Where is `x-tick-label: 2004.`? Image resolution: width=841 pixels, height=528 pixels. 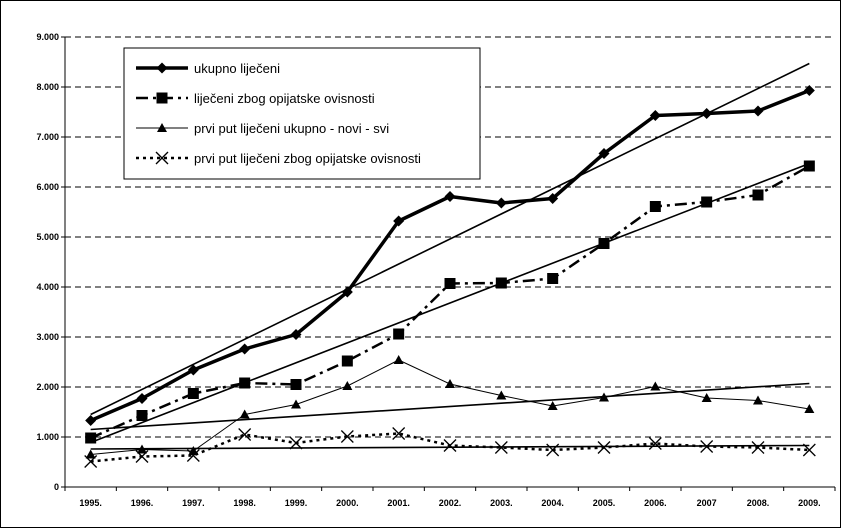
x-tick-label: 2004. is located at coordinates (552, 503).